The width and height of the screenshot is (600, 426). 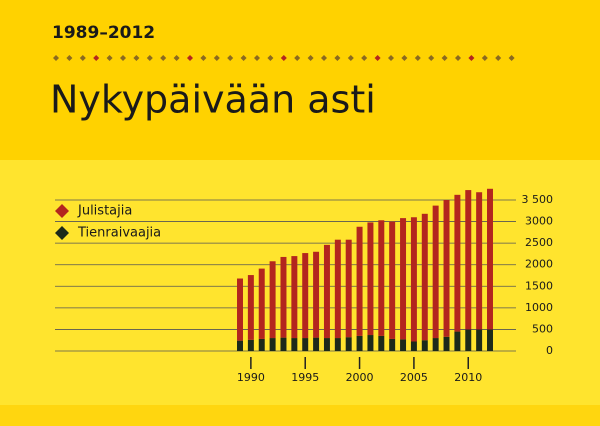 I want to click on footer-band, so click(x=300, y=415).